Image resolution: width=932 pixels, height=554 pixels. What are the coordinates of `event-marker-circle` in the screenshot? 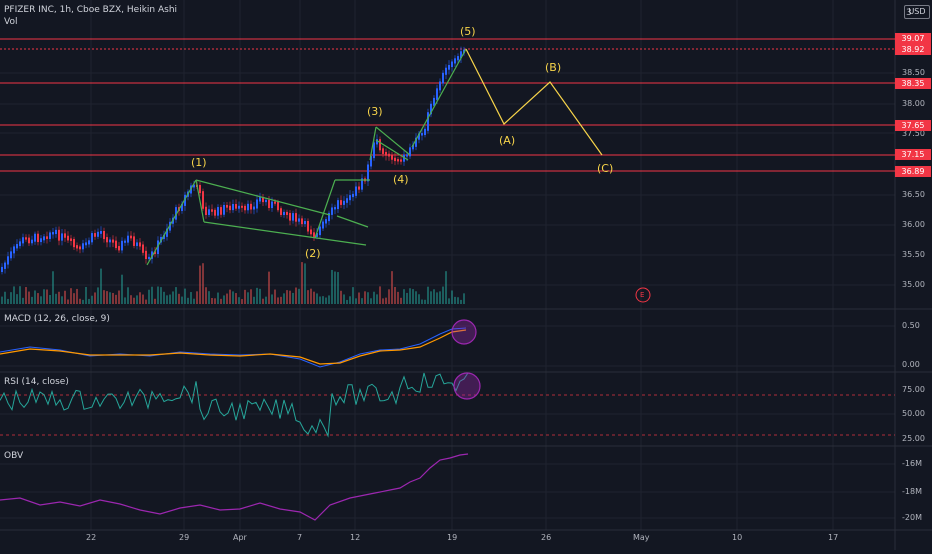 It's located at (643, 295).